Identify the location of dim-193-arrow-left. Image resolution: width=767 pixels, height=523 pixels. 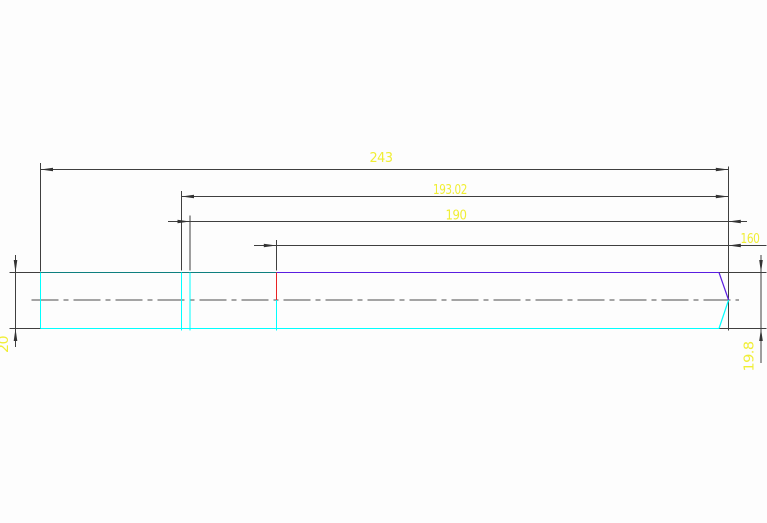
(187, 196).